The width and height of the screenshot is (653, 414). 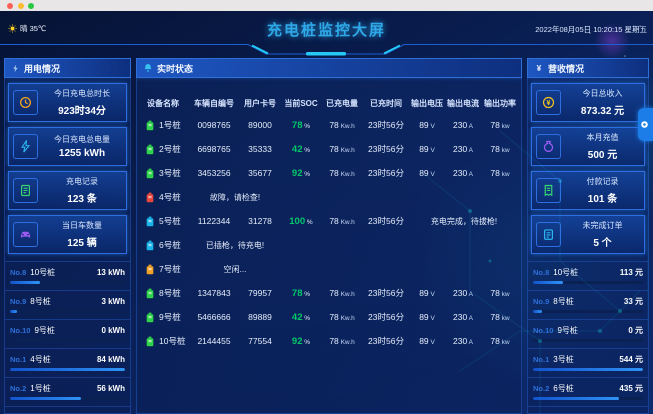 I want to click on device-name-cell: 1号桩, so click(x=163, y=125).